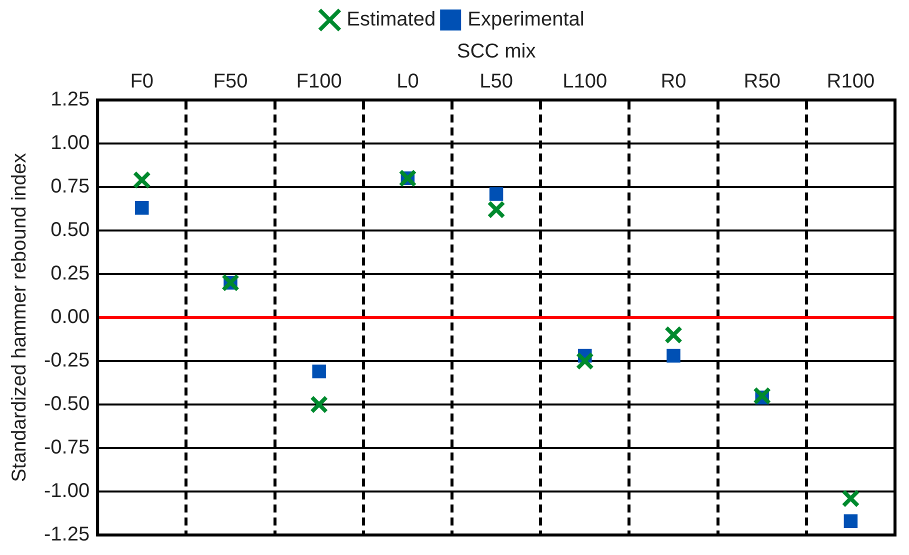 This screenshot has width=909, height=555. I want to click on y-tick-label: 0.00, so click(70, 317).